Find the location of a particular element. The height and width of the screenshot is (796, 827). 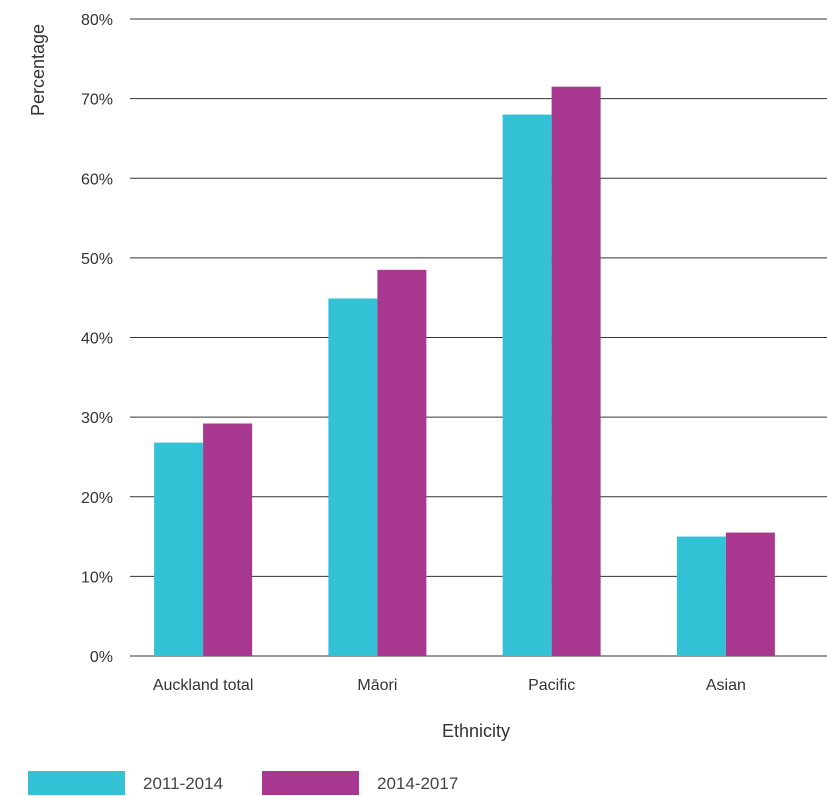

y-tick-label: 20% is located at coordinates (97, 498).